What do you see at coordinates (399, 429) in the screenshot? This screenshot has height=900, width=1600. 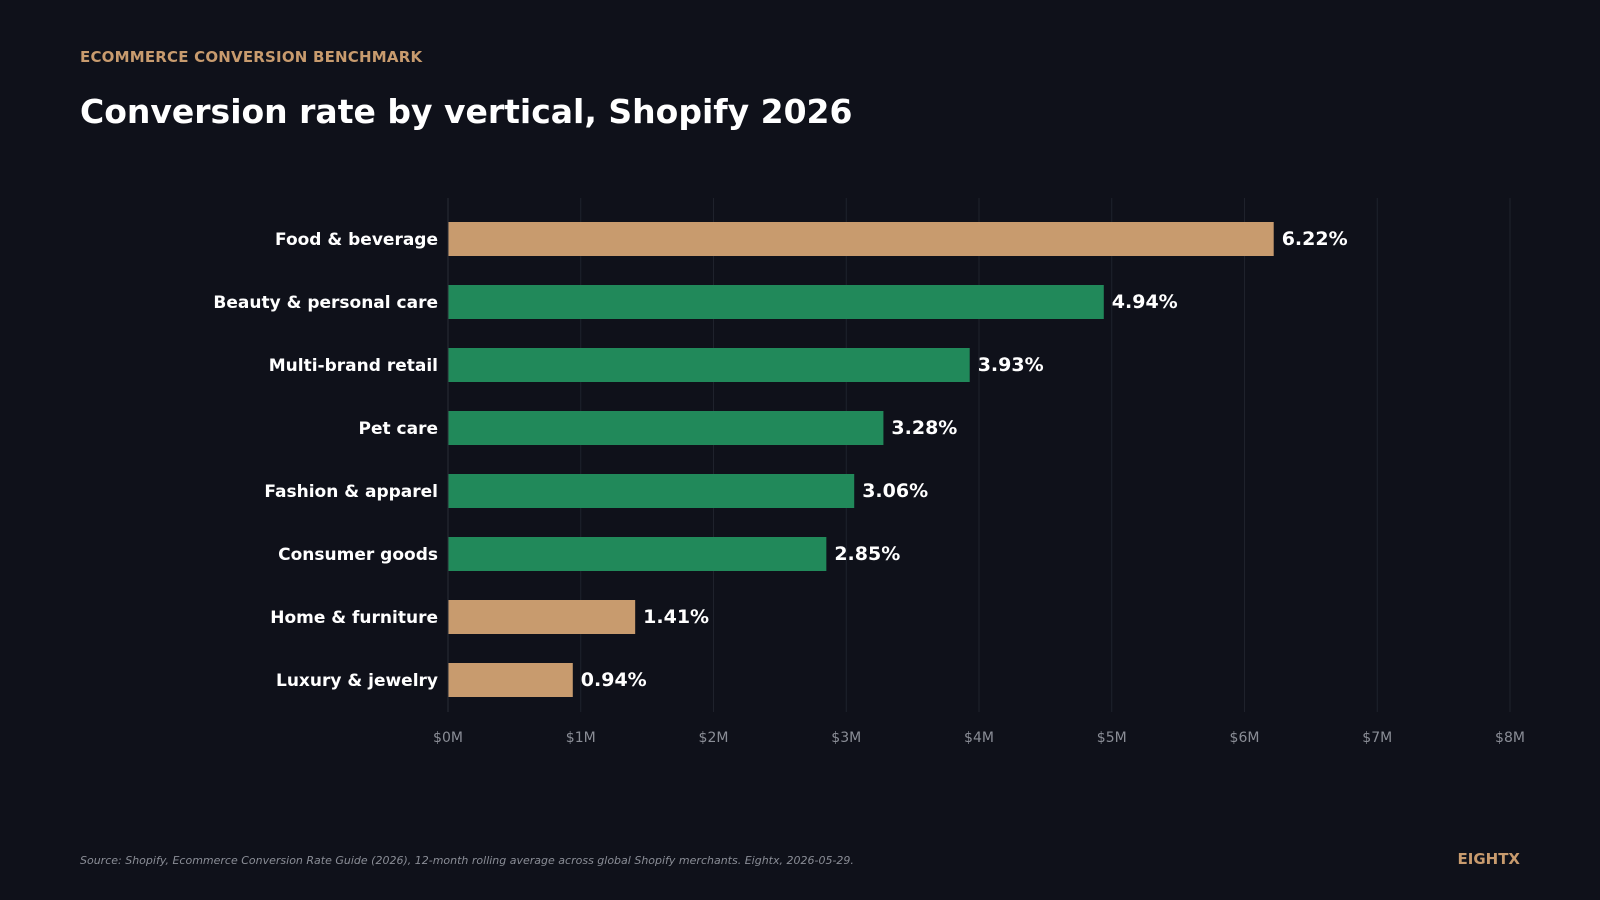 I see `category-label: Pet care` at bounding box center [399, 429].